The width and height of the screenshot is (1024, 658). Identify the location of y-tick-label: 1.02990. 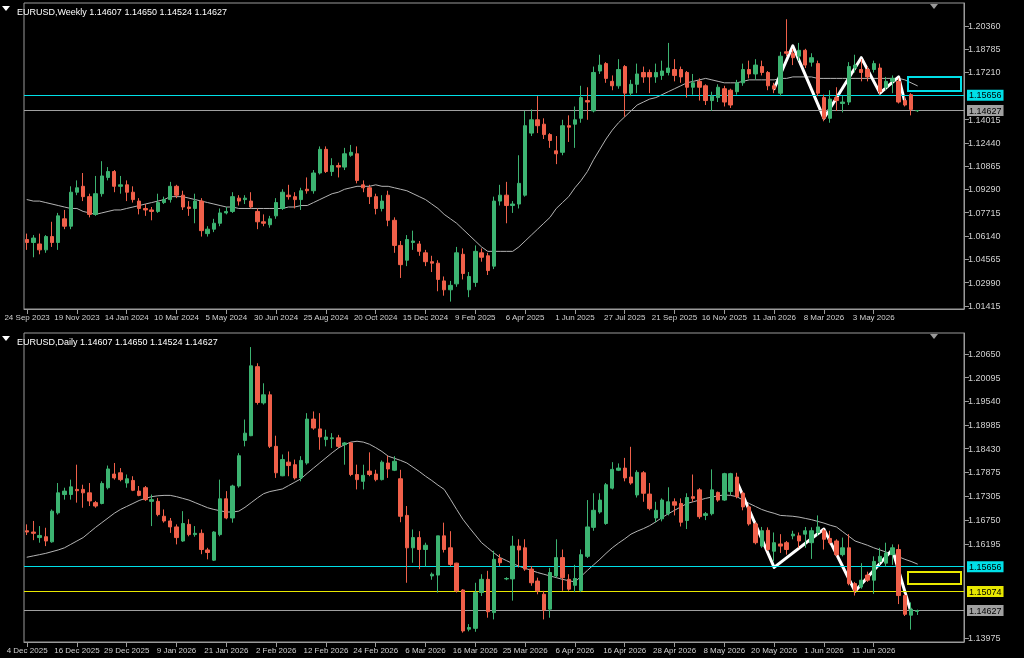
(984, 282).